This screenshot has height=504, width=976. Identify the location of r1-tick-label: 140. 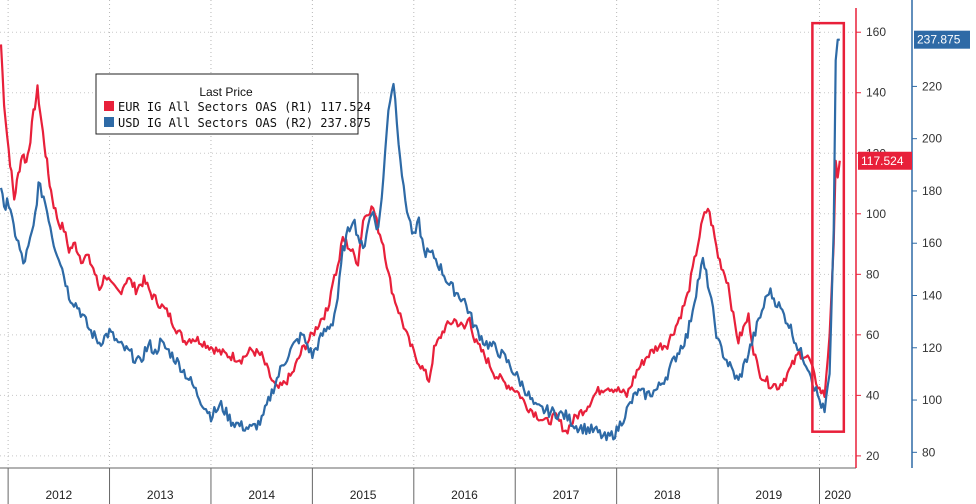
(876, 93).